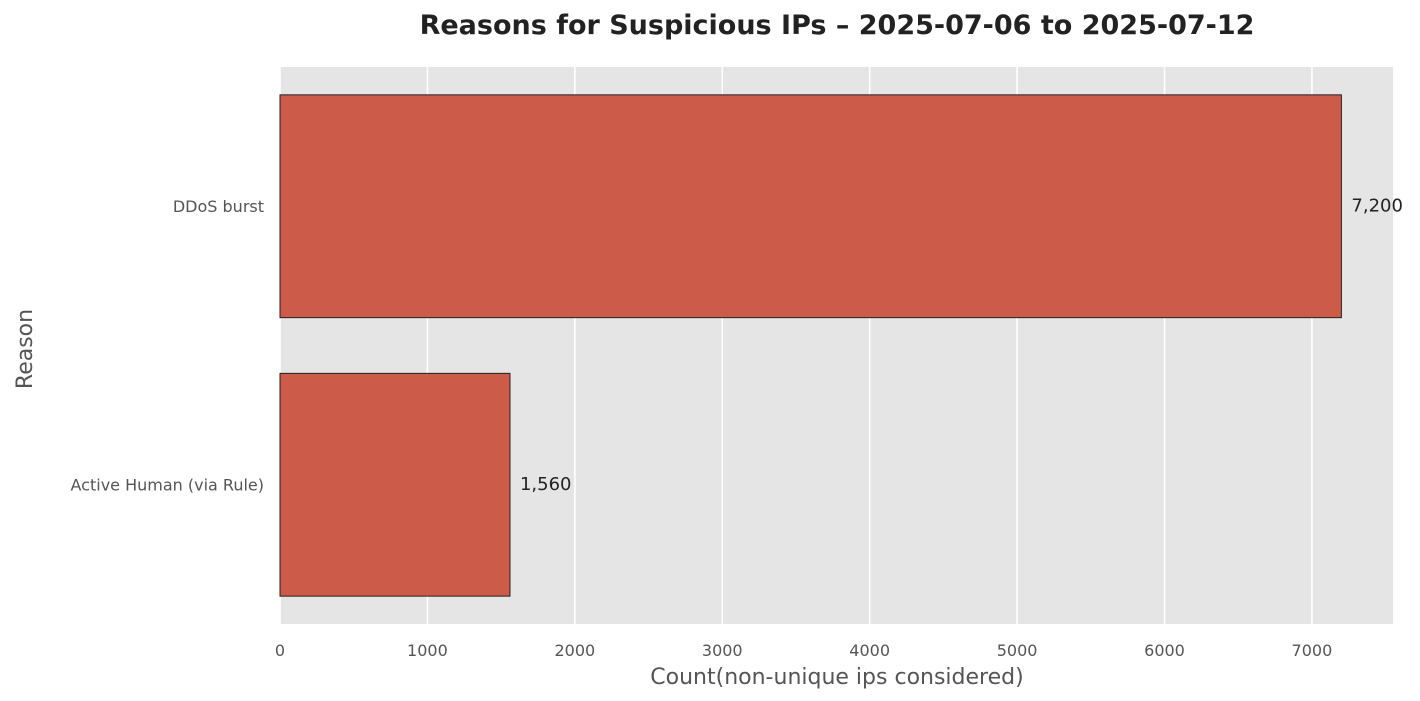  Describe the element at coordinates (218, 206) in the screenshot. I see `y-tick-label: DDoS burst` at that location.